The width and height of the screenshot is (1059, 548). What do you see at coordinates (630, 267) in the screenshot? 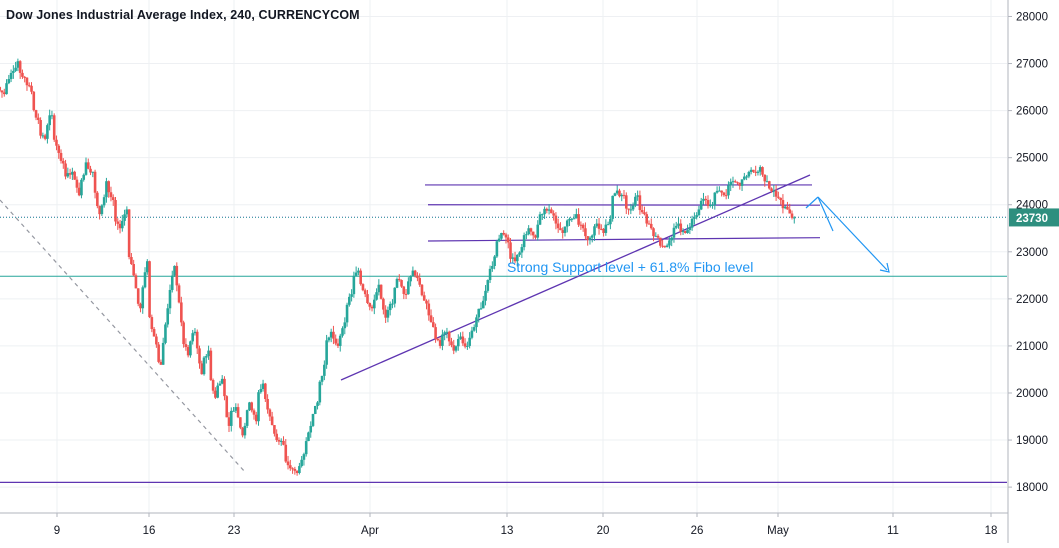
I see `support-annotation: Strong Support level + 61.8% Fibo level` at bounding box center [630, 267].